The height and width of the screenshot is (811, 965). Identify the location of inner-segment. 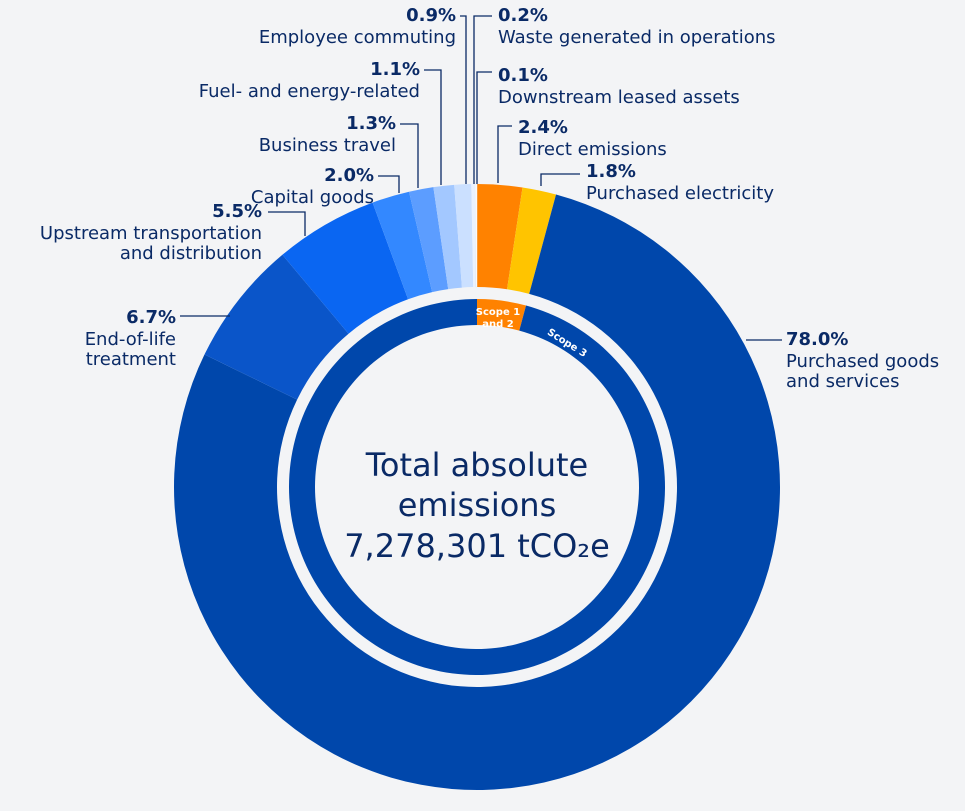
(502, 315).